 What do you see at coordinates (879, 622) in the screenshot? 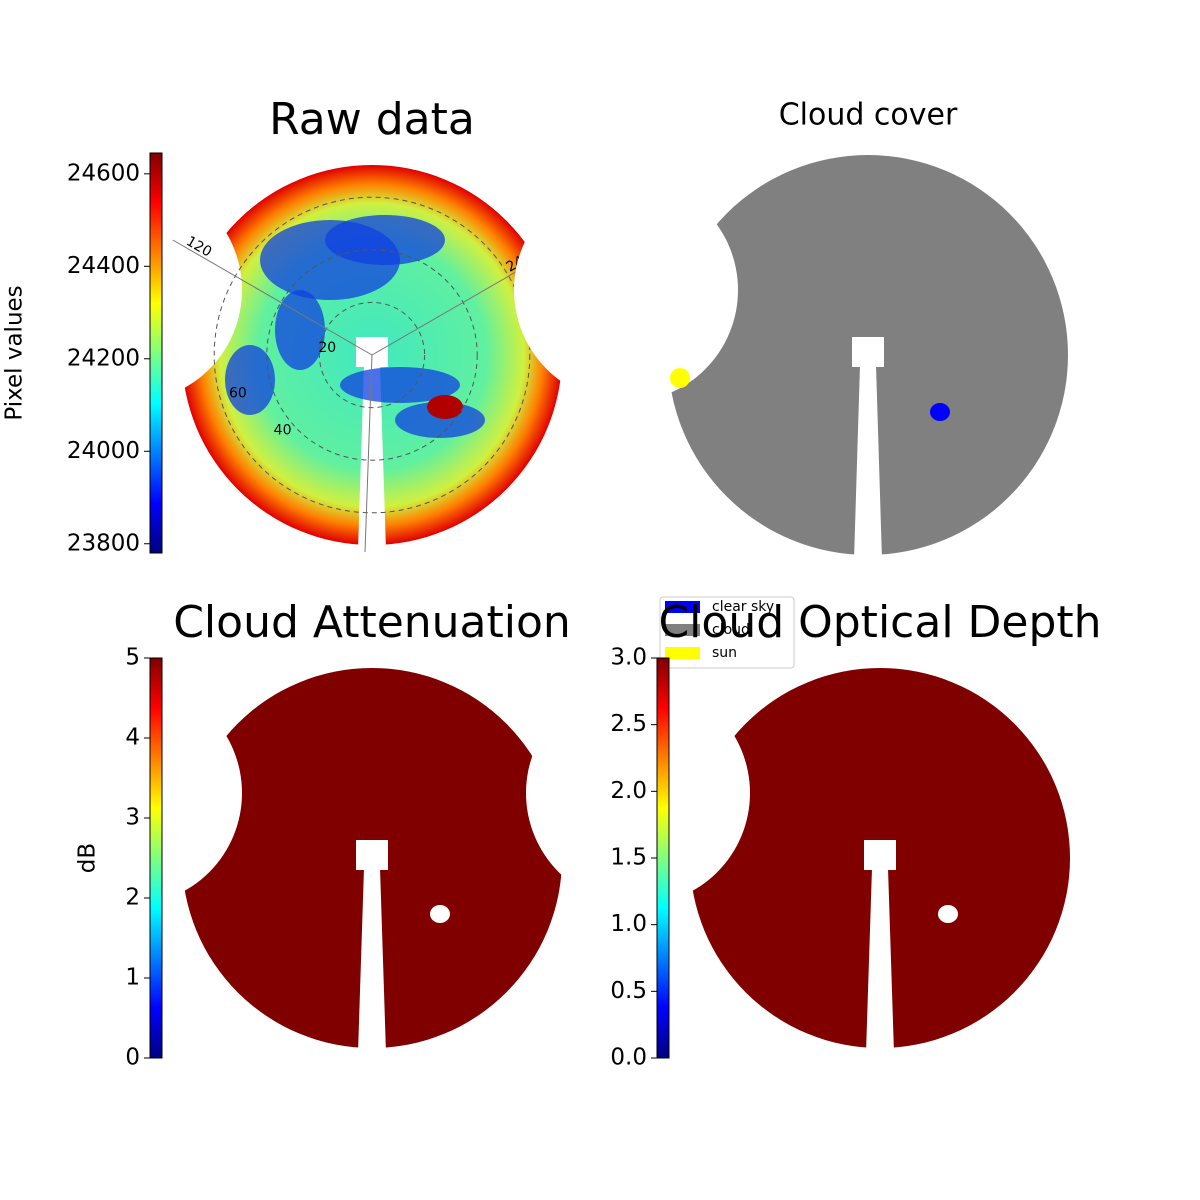
I see `panel-title: Cloud Optical Depth` at bounding box center [879, 622].